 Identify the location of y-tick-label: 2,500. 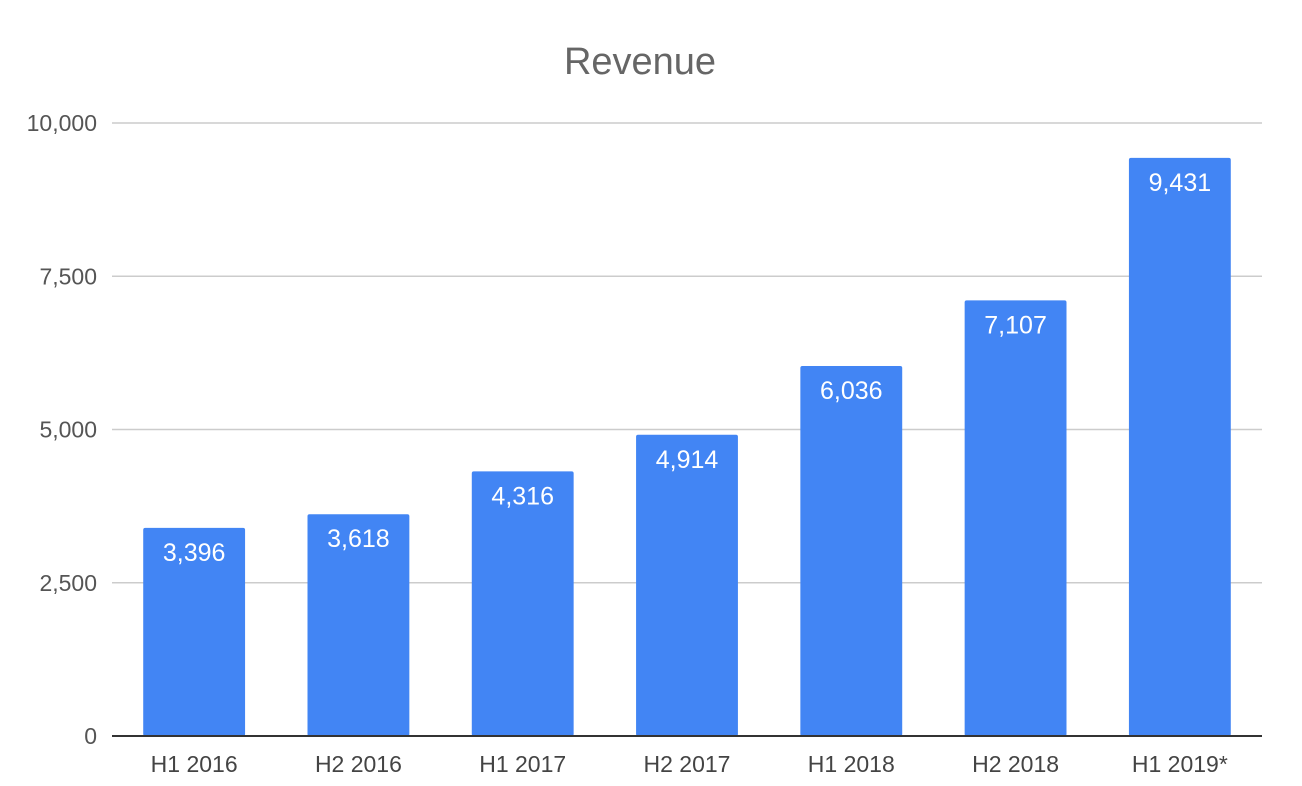
(68, 583).